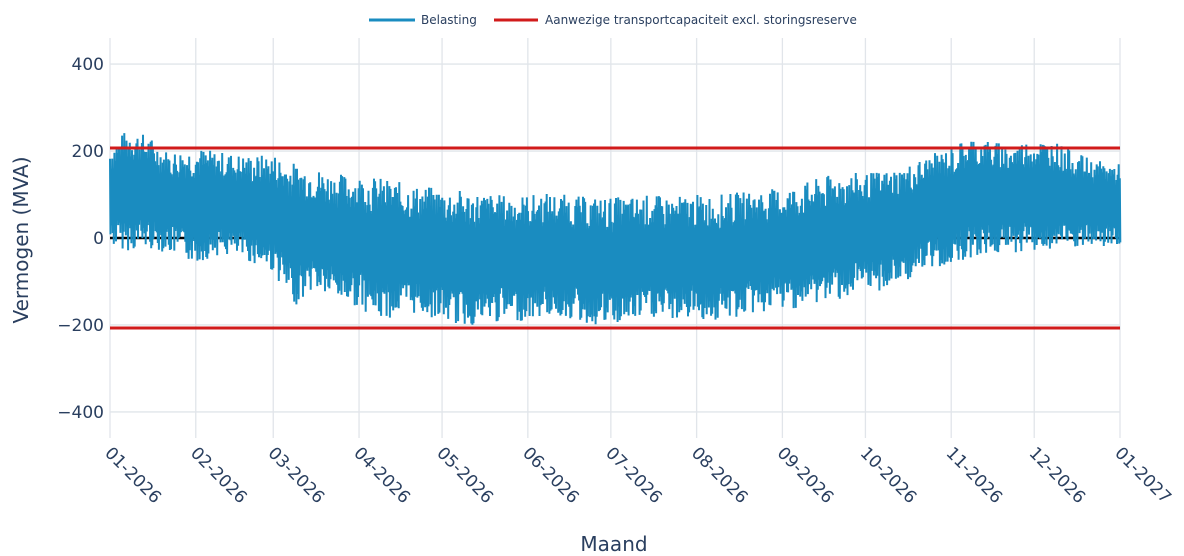 This screenshot has width=1184, height=556. I want to click on y-tick-label: 400, so click(88, 65).